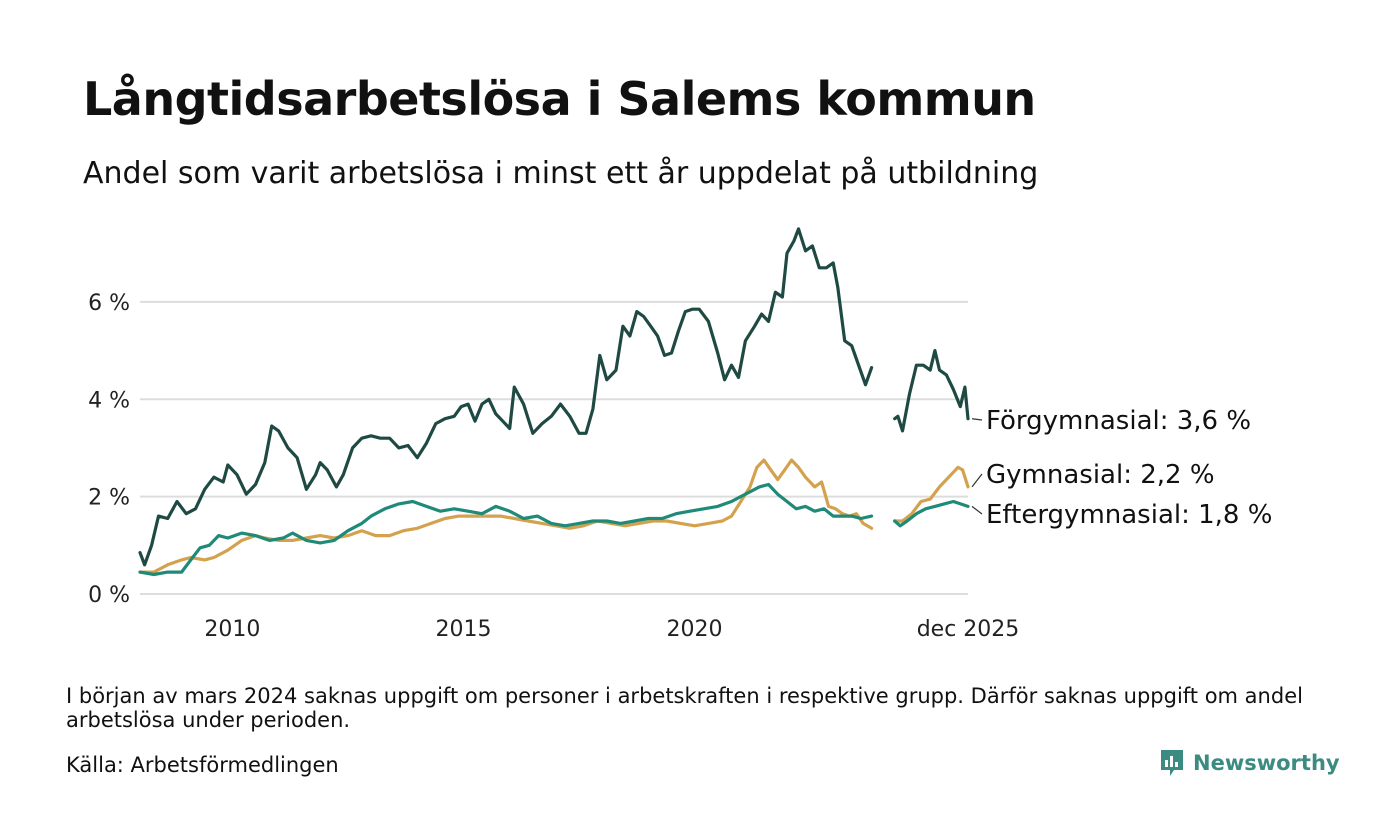 This screenshot has height=840, width=1400. I want to click on y-tick-label: 6 %, so click(109, 303).